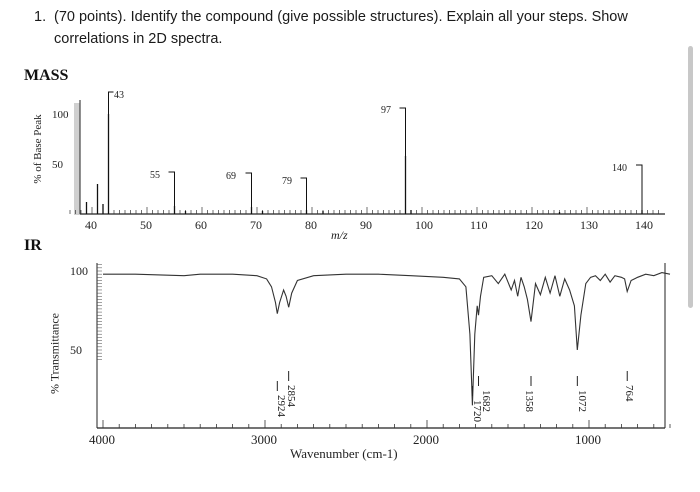  I want to click on ir-peak-label: 2854, so click(291, 396).